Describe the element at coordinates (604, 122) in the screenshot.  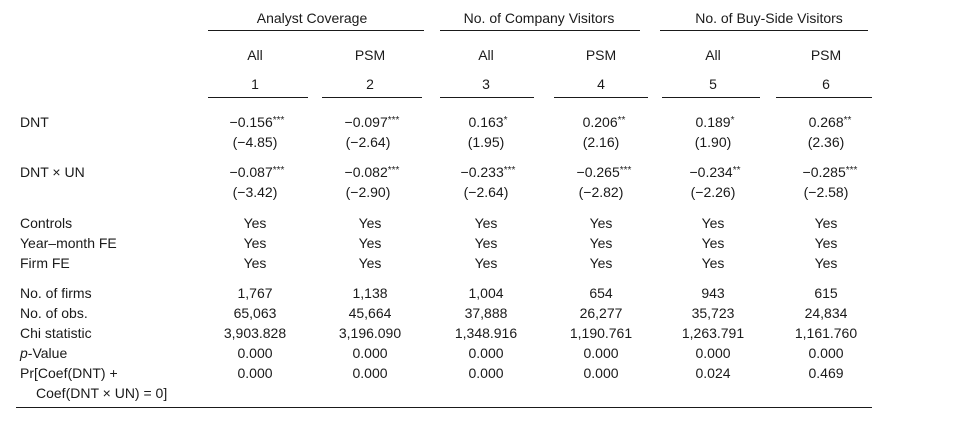
I see `coefficient: 0.206**` at that location.